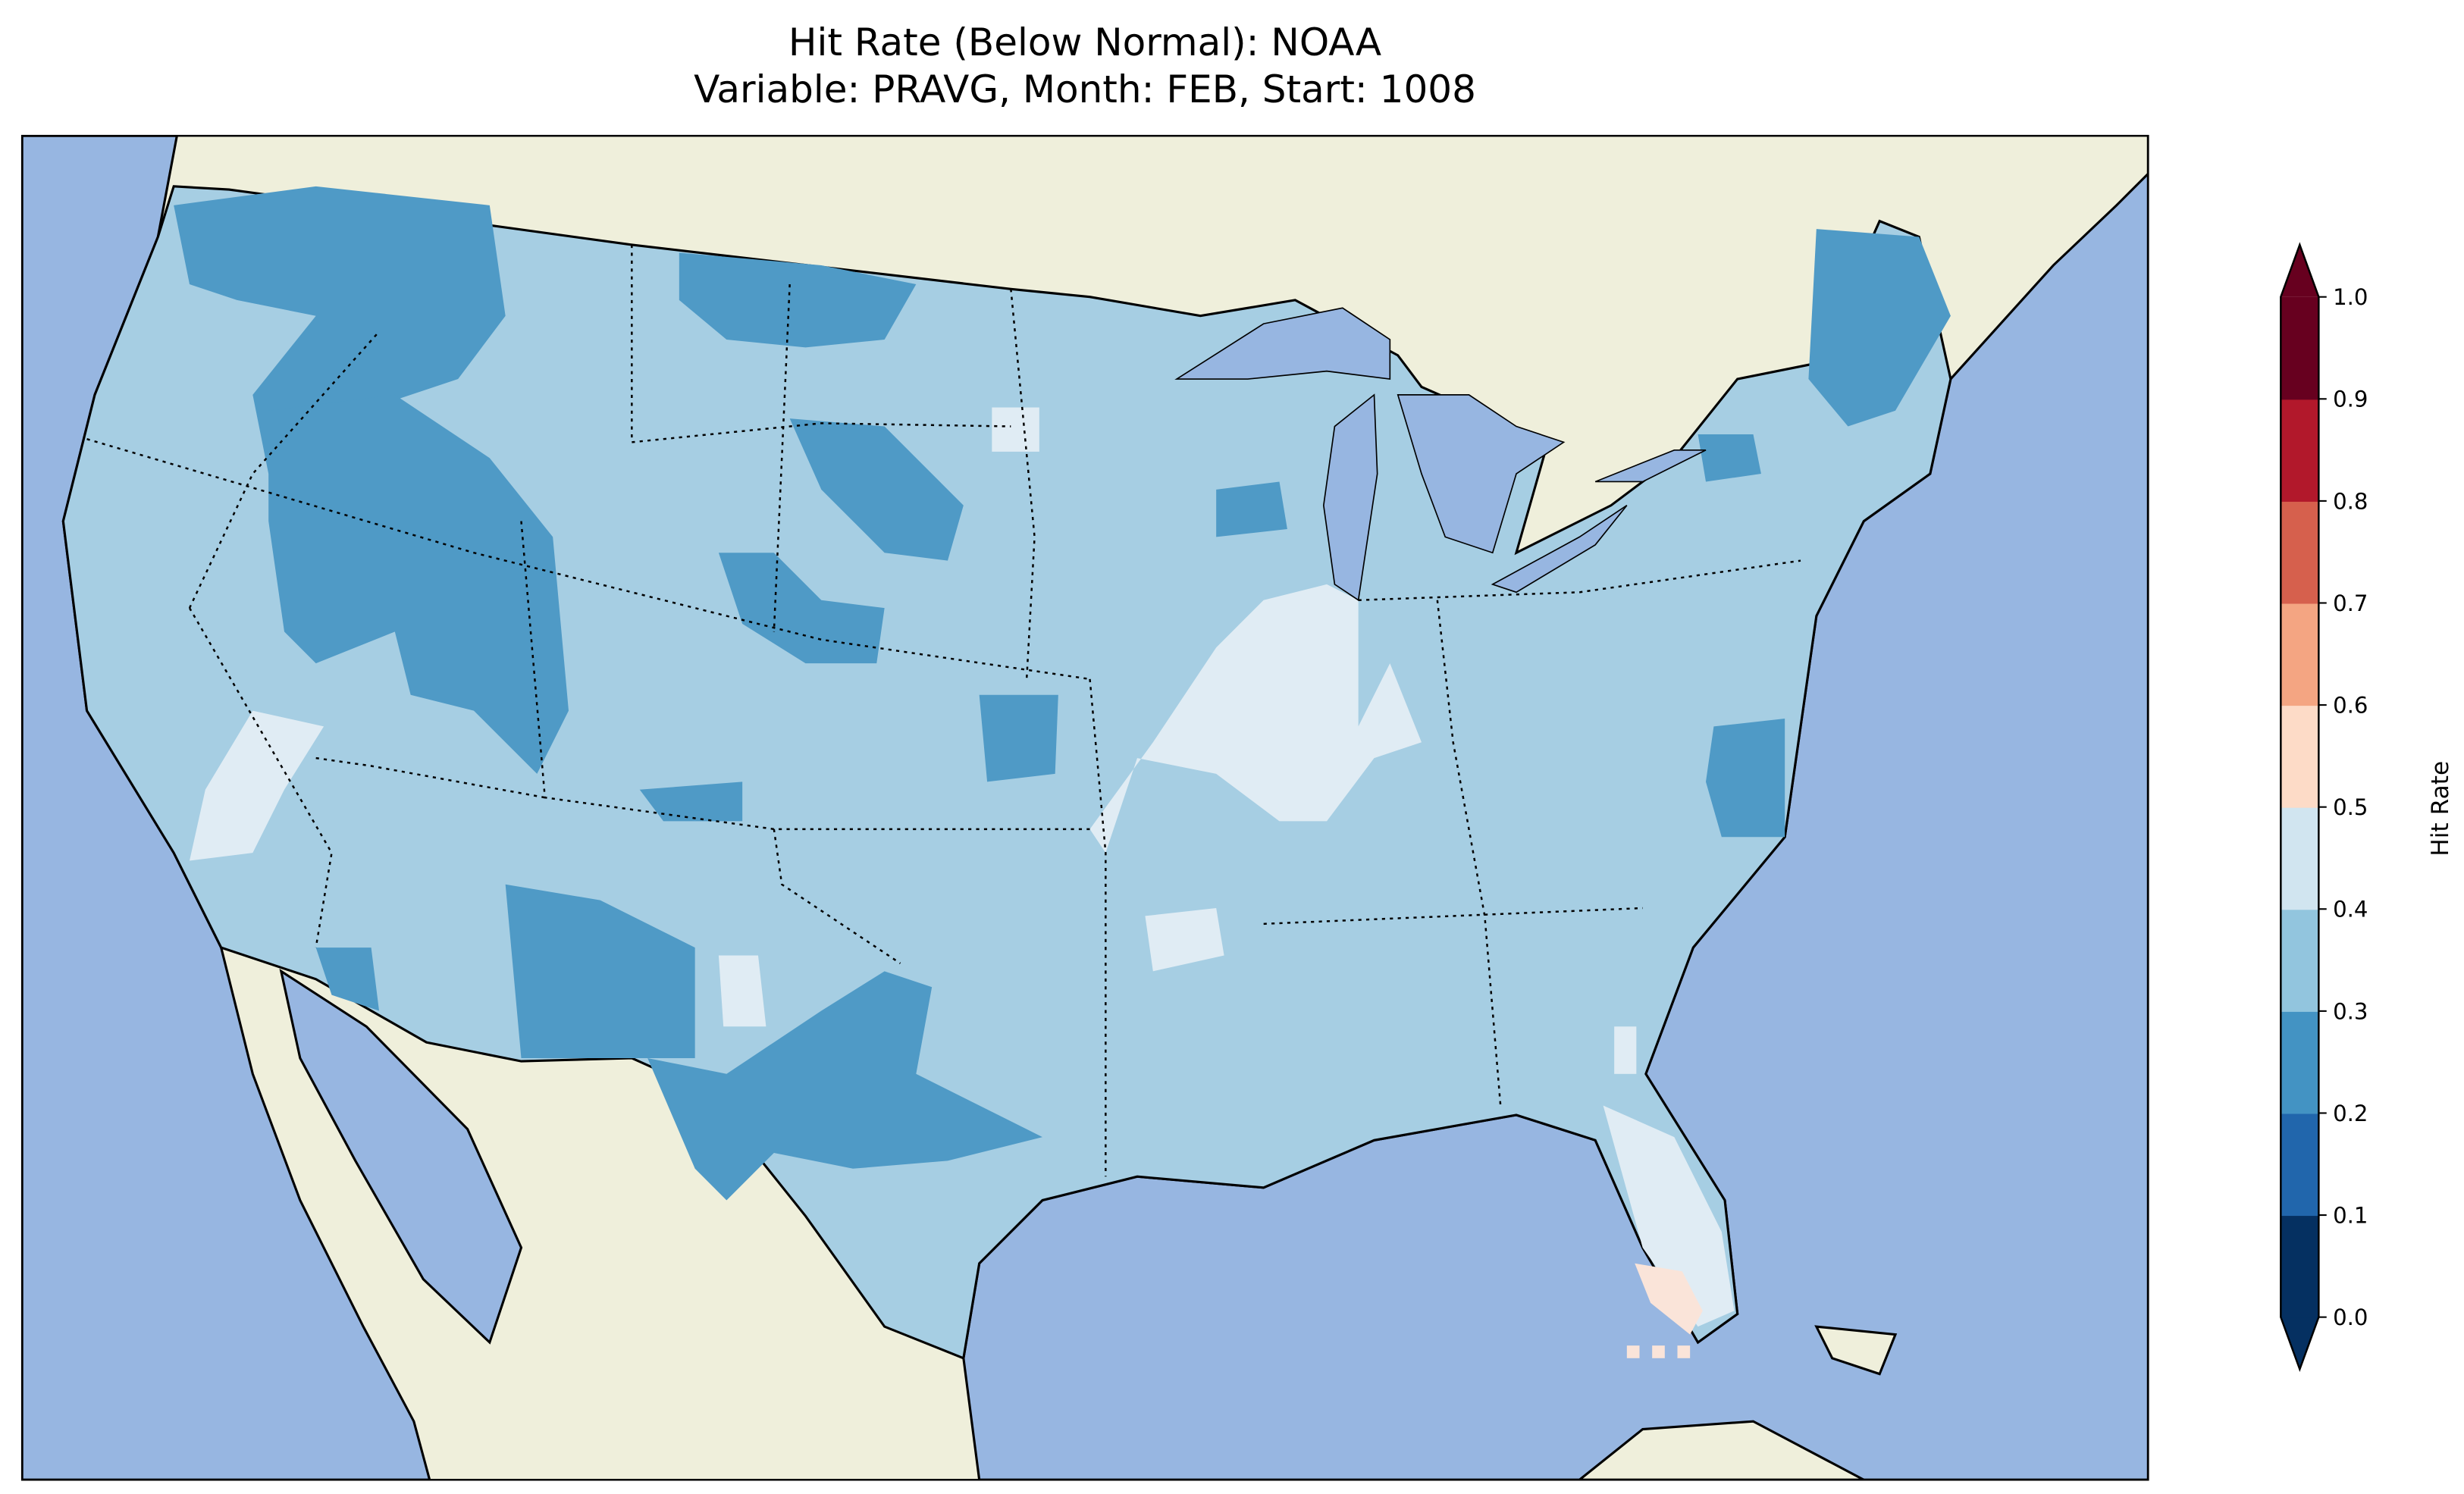 This screenshot has width=2464, height=1494. I want to click on yucatan-land, so click(1721, 1450).